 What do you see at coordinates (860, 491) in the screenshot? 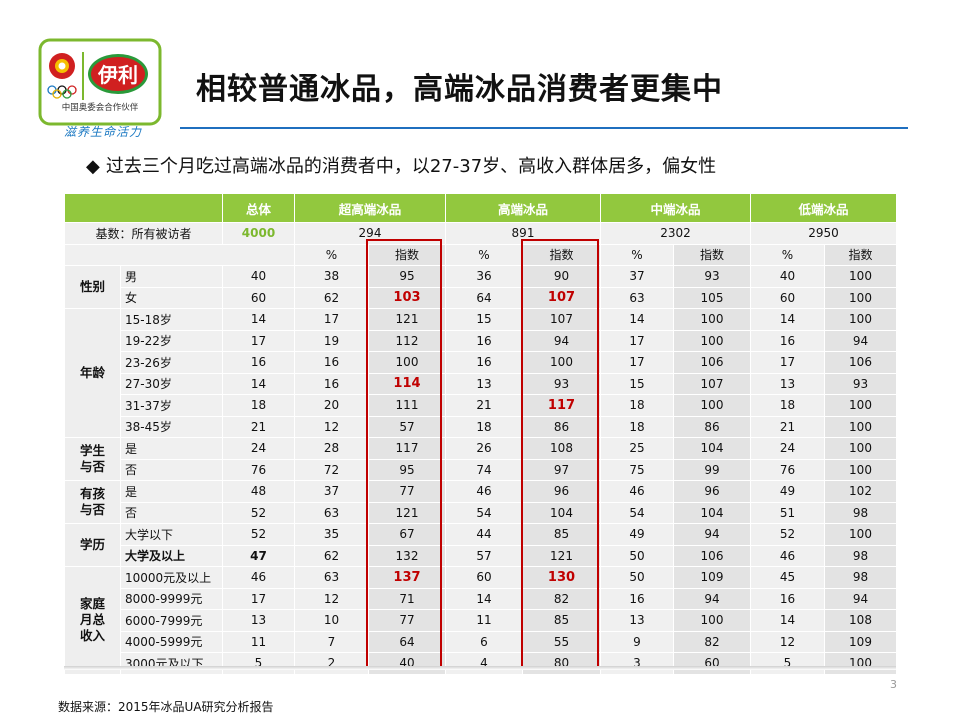
I see `index-cell: 102` at bounding box center [860, 491].